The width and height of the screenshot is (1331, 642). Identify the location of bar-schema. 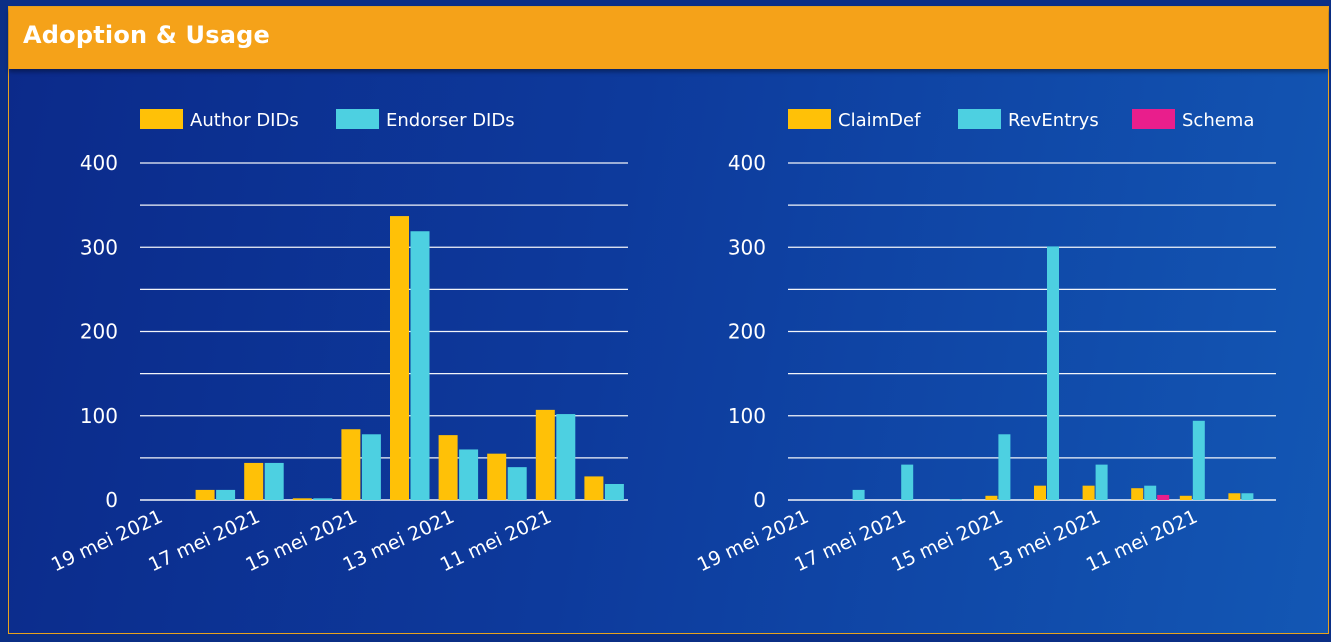
(1163, 497).